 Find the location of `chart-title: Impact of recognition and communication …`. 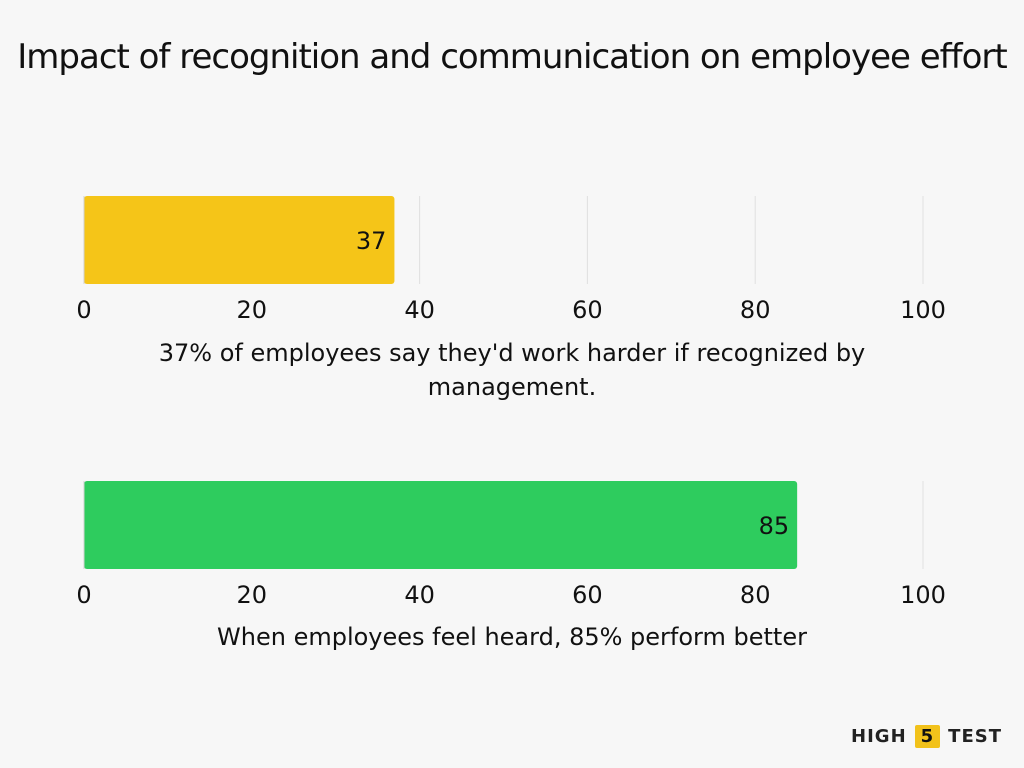

chart-title: Impact of recognition and communication … is located at coordinates (512, 57).